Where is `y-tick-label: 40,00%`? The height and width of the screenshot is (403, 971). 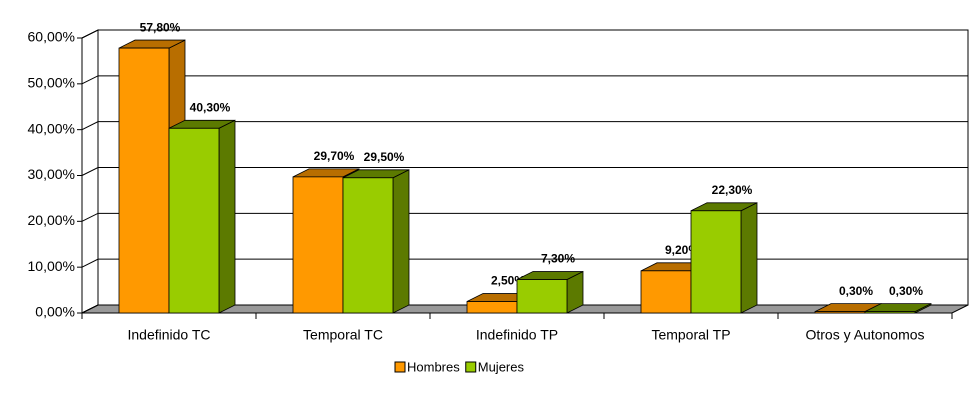
y-tick-label: 40,00% is located at coordinates (51, 128).